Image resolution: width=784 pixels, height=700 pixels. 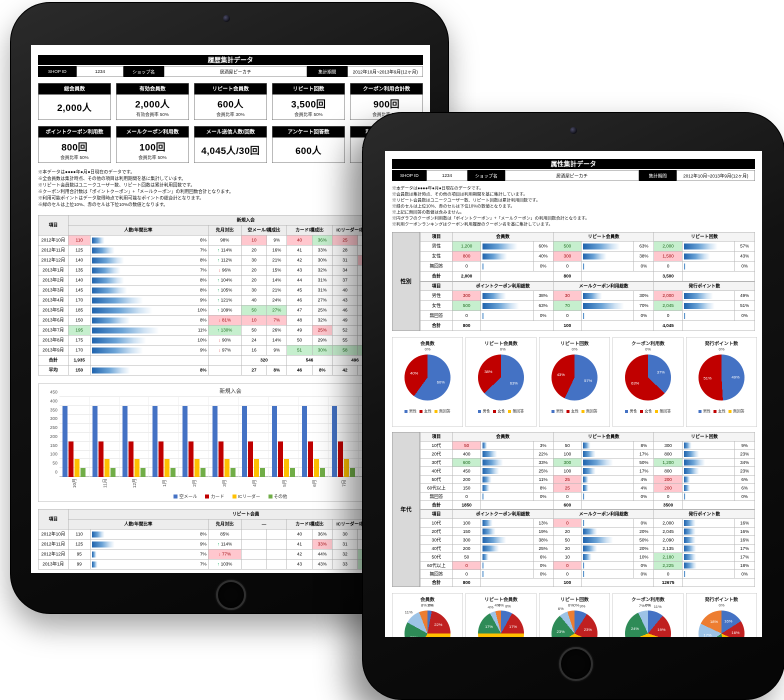 I want to click on cell-channel-ratio: 33%, so click(x=322, y=544).